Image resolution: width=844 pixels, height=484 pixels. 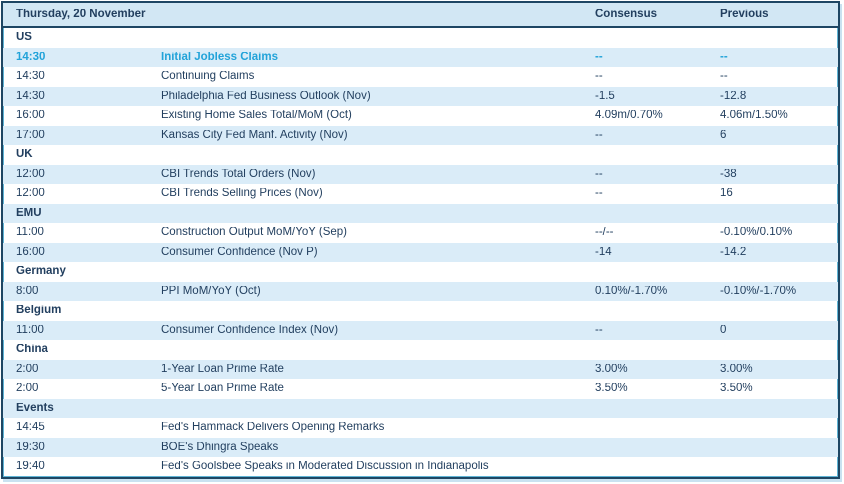 What do you see at coordinates (30, 467) in the screenshot?
I see `time-cell: 19:40` at bounding box center [30, 467].